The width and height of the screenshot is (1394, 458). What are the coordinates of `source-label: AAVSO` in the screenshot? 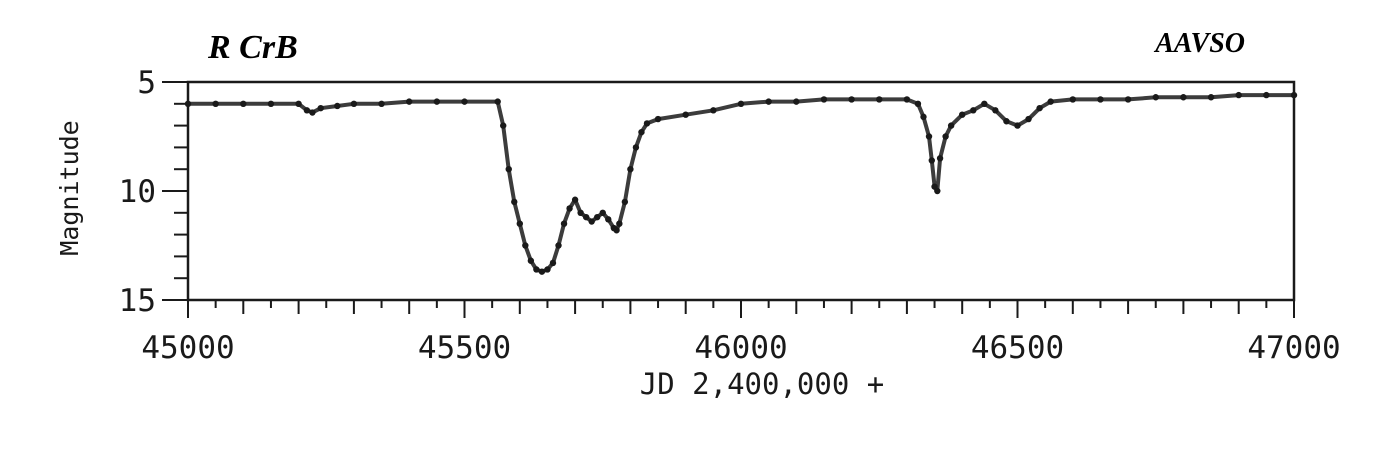 It's located at (1199, 43).